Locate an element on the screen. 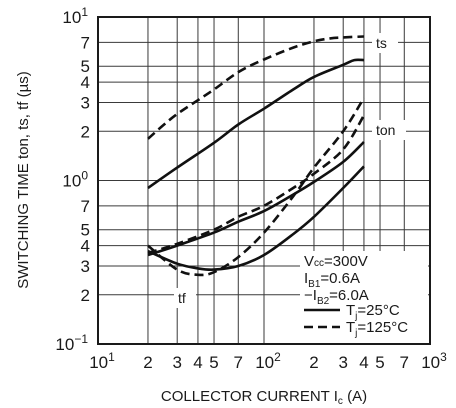  y-tick-label-major: 10⁰ is located at coordinates (75, 180).